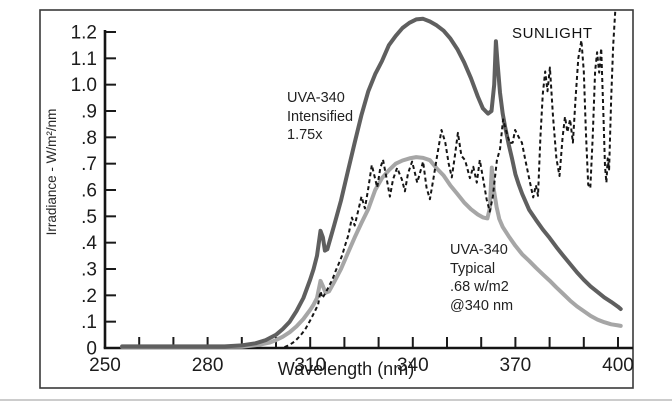 The height and width of the screenshot is (403, 672). What do you see at coordinates (89, 322) in the screenshot?
I see `y-tick-label: .1` at bounding box center [89, 322].